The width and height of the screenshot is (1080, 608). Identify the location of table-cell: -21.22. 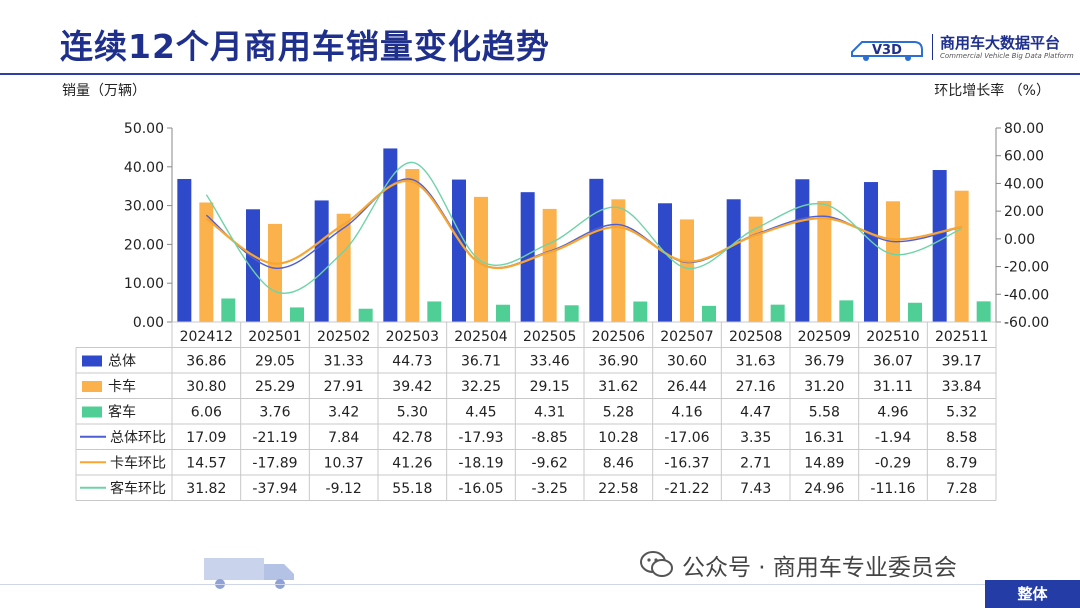
(686, 489).